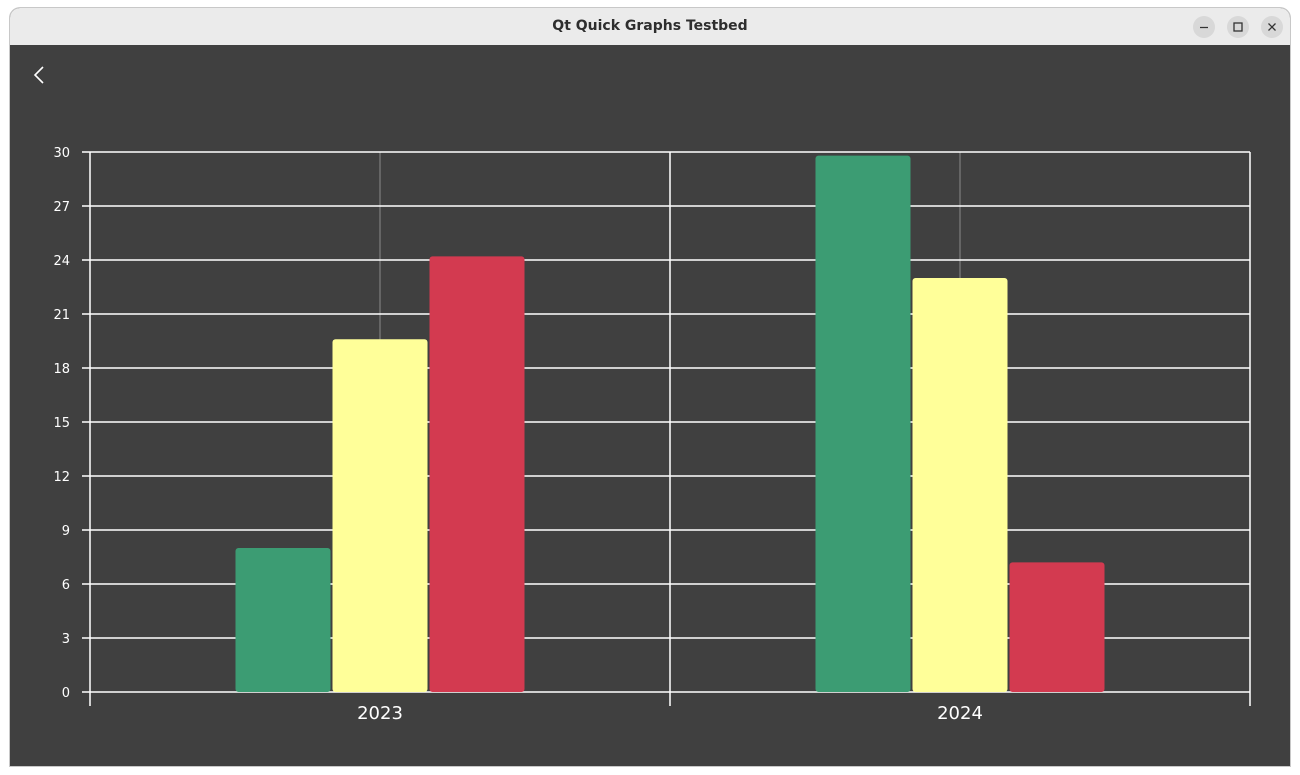 This screenshot has height=775, width=1300. I want to click on maximize-button, so click(1238, 27).